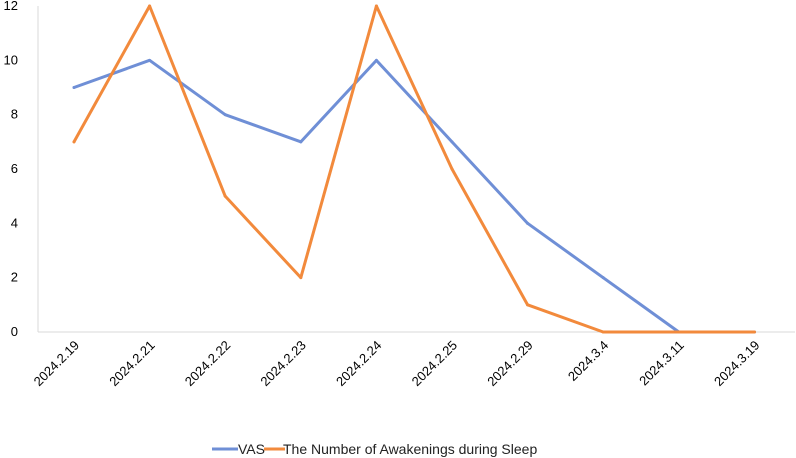  What do you see at coordinates (11, 6) in the screenshot?
I see `y-tick-label: 12` at bounding box center [11, 6].